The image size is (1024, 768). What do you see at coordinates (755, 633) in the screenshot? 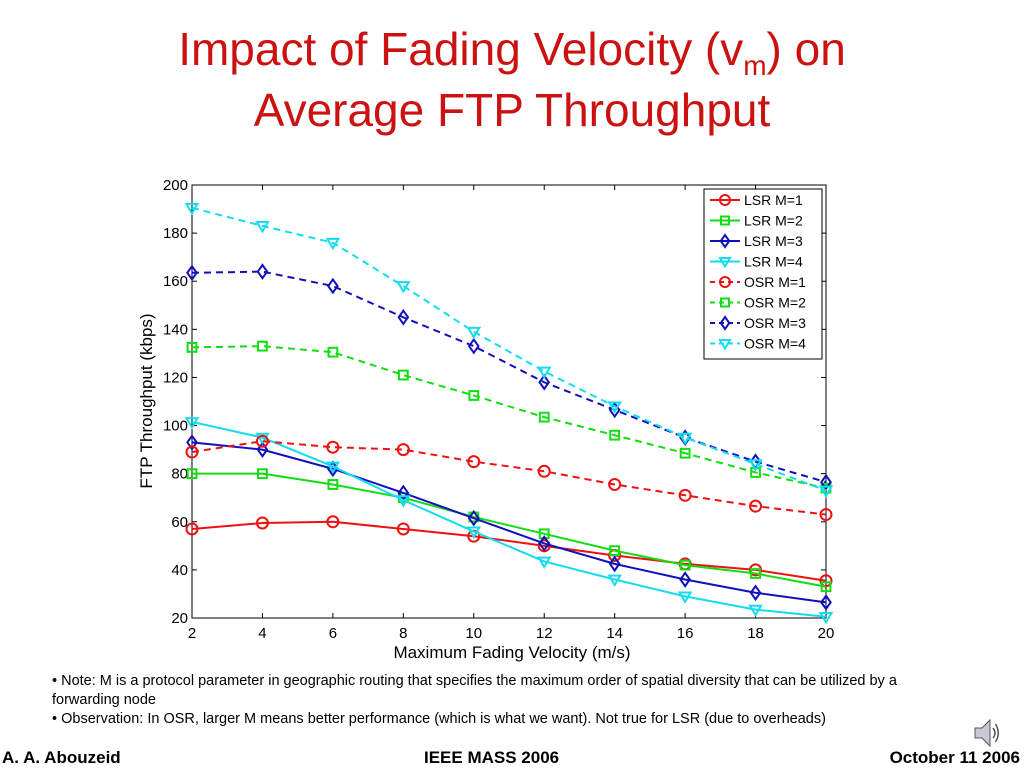
I see `x-tick-label: 18` at bounding box center [755, 633].